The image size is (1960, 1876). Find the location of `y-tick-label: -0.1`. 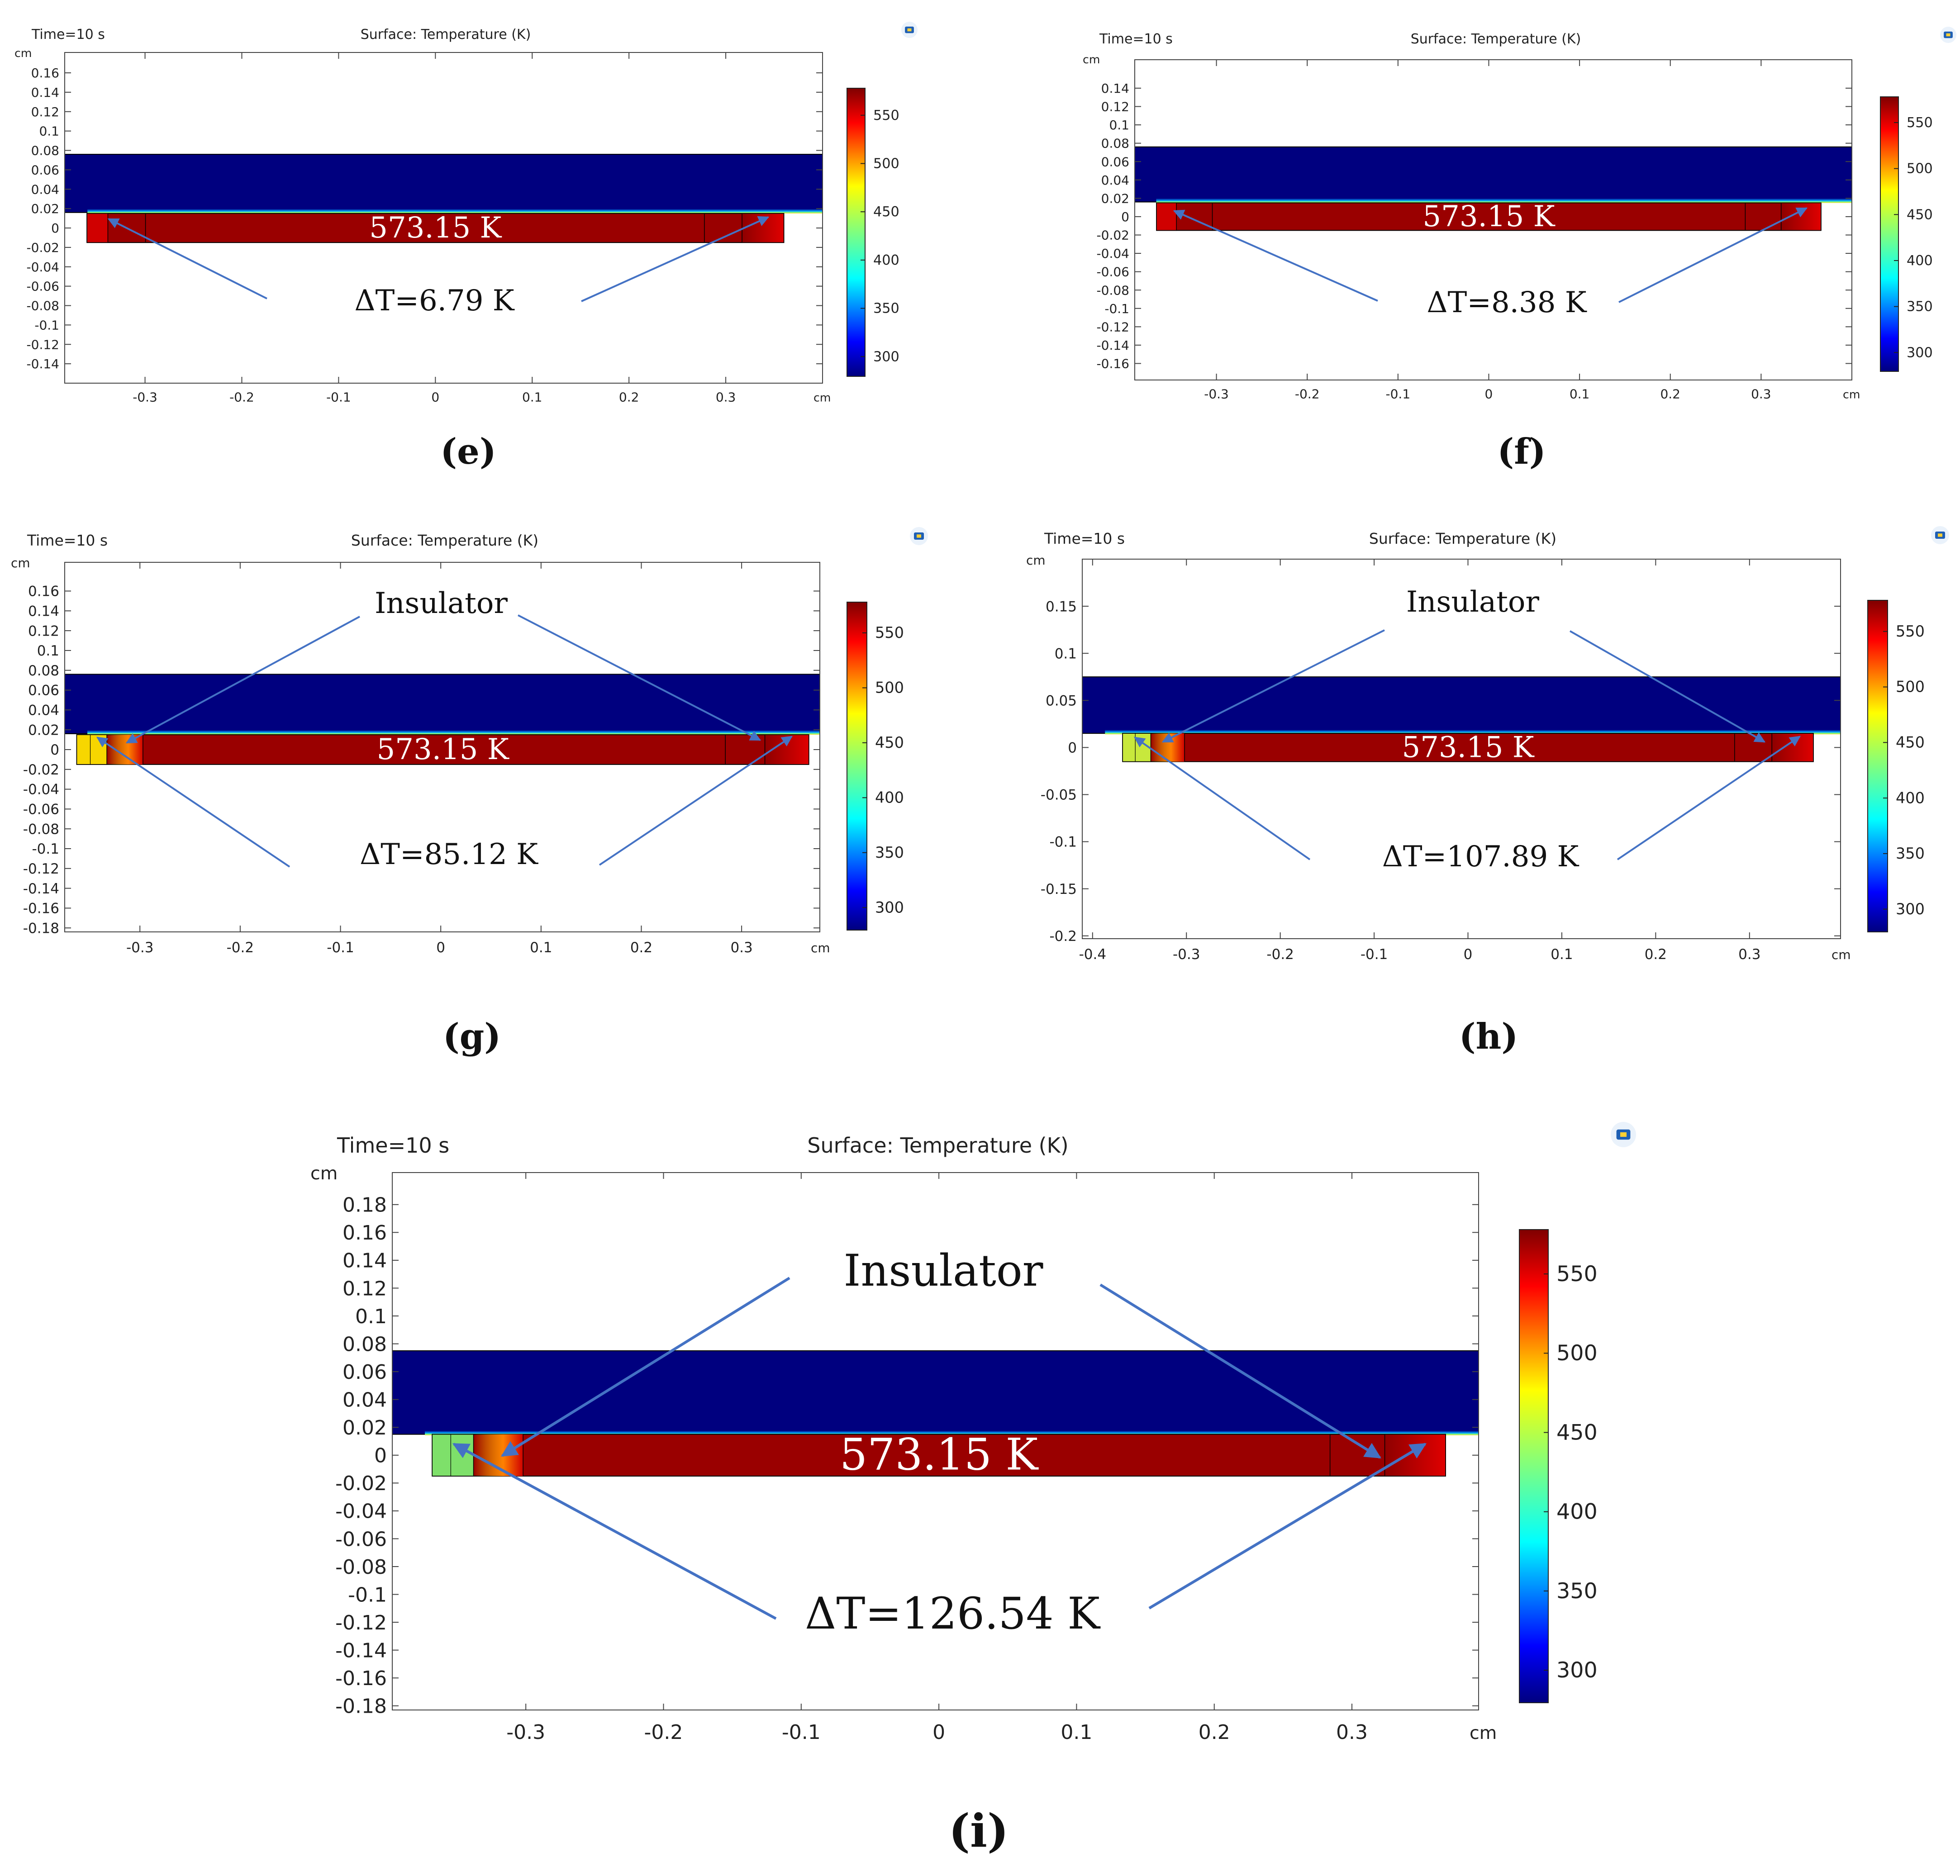

y-tick-label: -0.1 is located at coordinates (46, 325).